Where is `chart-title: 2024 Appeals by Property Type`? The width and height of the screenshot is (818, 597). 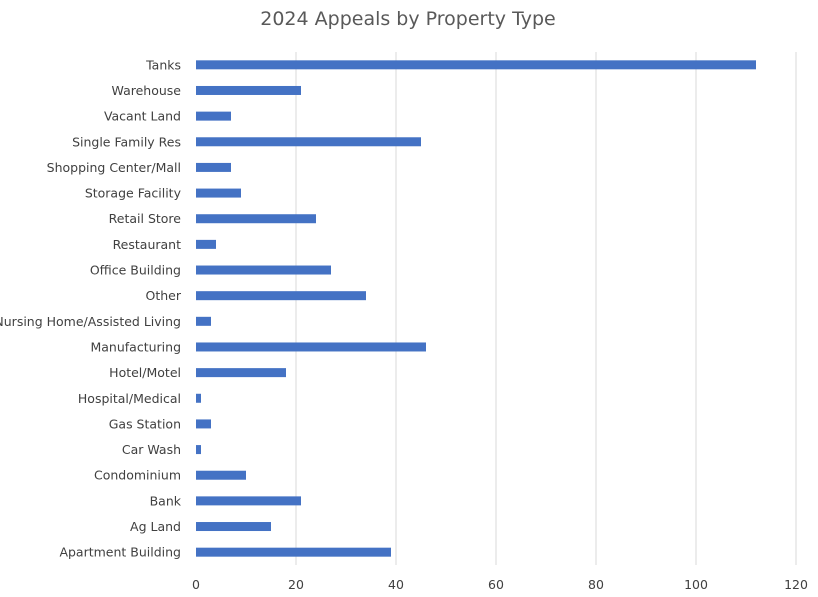 chart-title: 2024 Appeals by Property Type is located at coordinates (407, 19).